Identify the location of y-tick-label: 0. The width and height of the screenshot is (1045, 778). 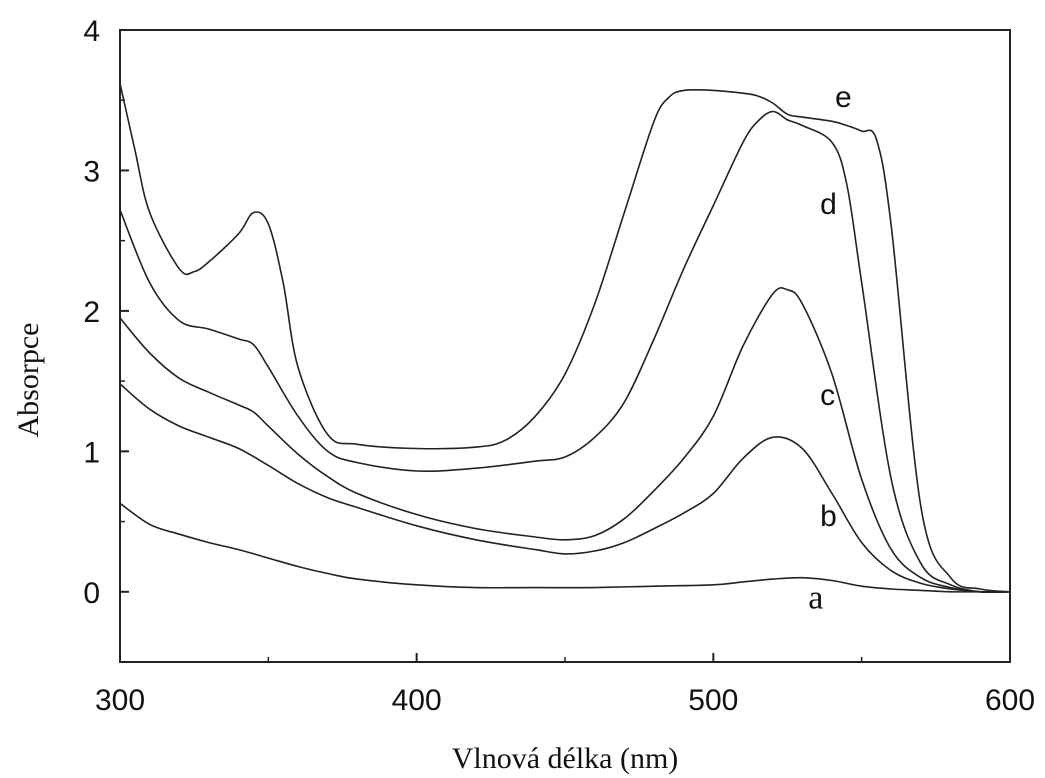
(91, 593).